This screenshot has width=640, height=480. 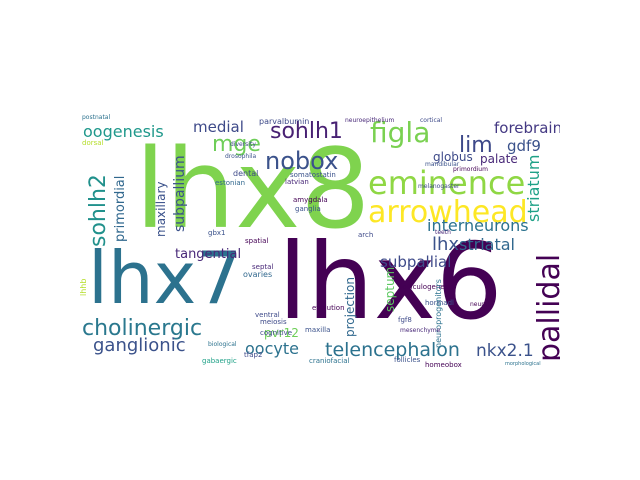 What do you see at coordinates (390, 289) in the screenshot?
I see `word: septum` at bounding box center [390, 289].